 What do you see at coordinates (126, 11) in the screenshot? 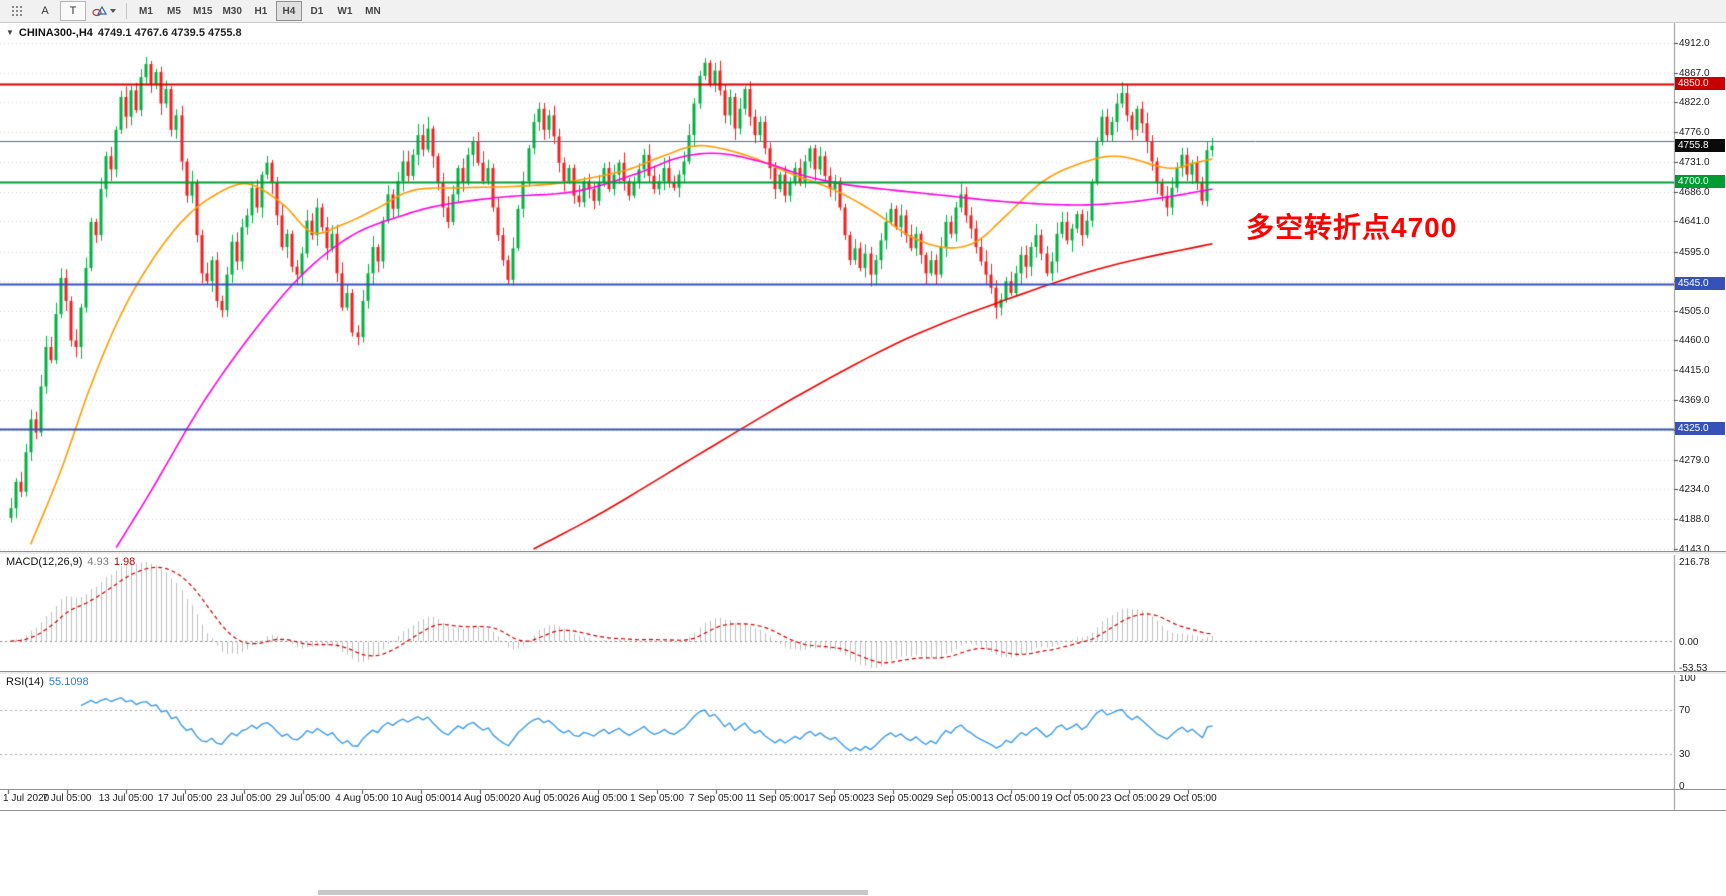
I see `toolbar-separator` at bounding box center [126, 11].